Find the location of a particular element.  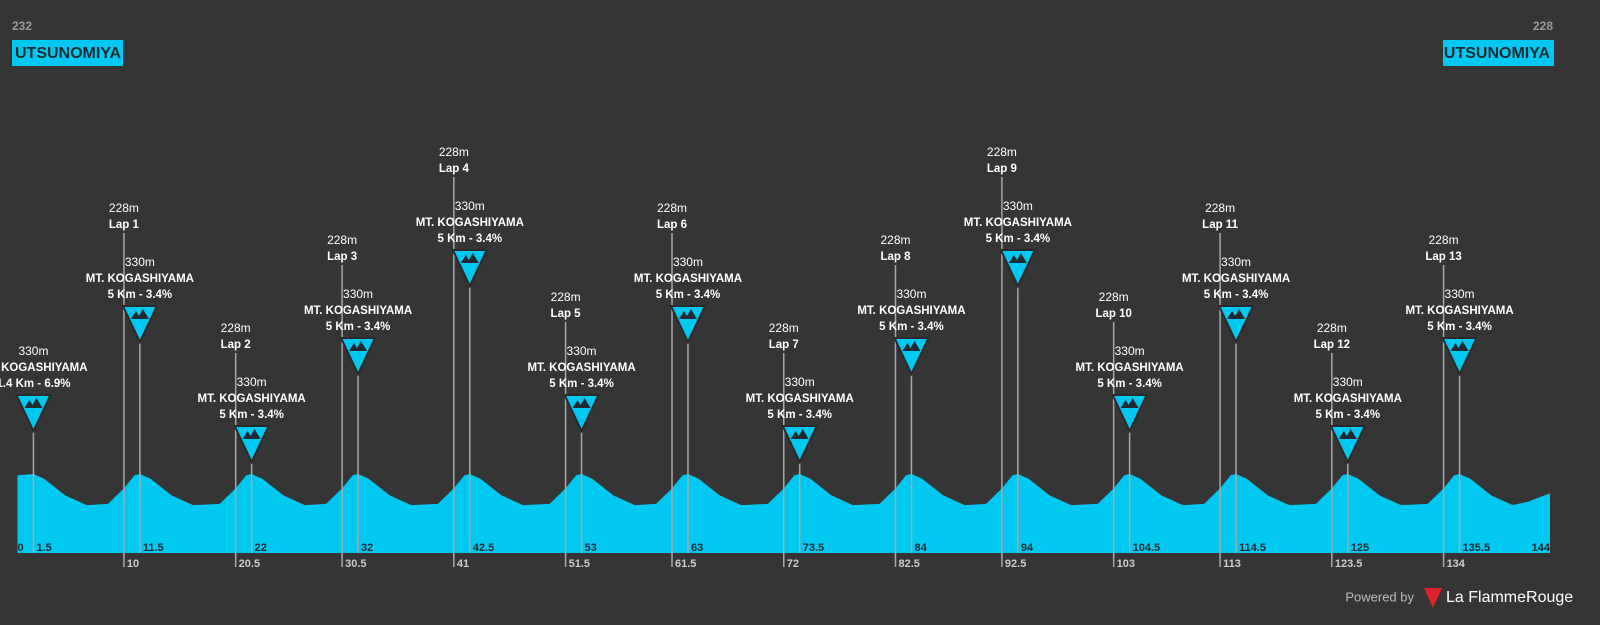

lap-km: 92.5 is located at coordinates (1015, 564).